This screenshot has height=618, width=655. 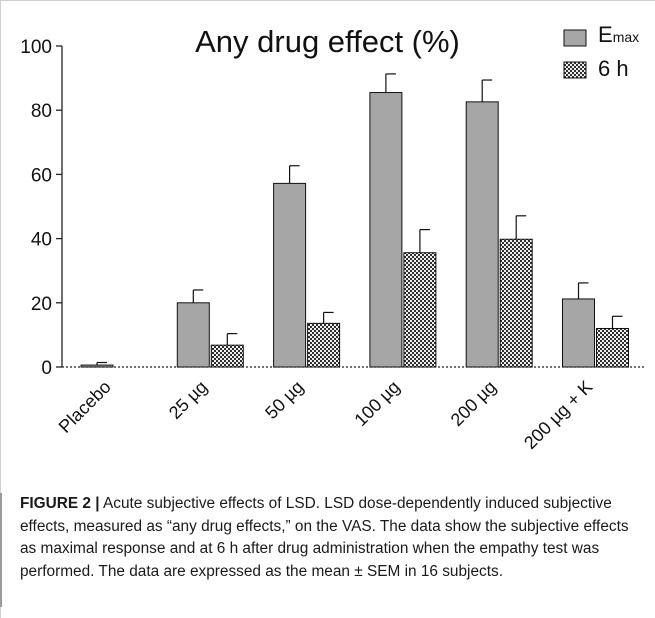 I want to click on top-rule, so click(x=327, y=0).